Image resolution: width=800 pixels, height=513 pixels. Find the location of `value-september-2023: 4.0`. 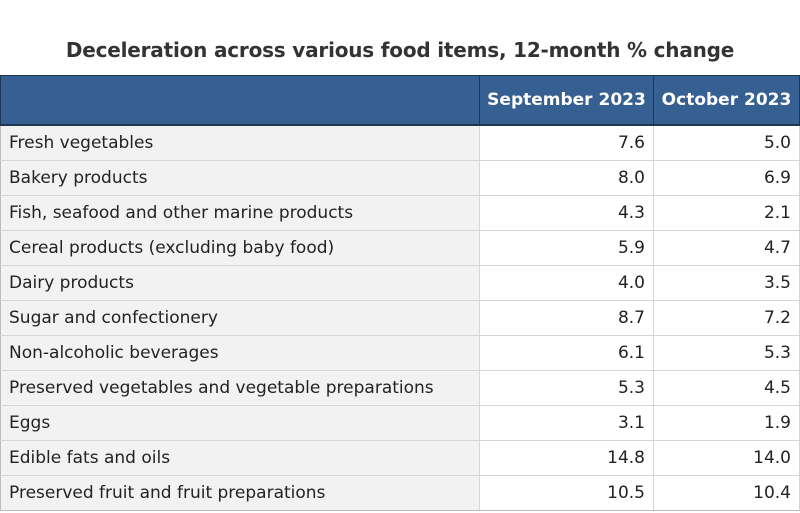

value-september-2023: 4.0 is located at coordinates (566, 283).